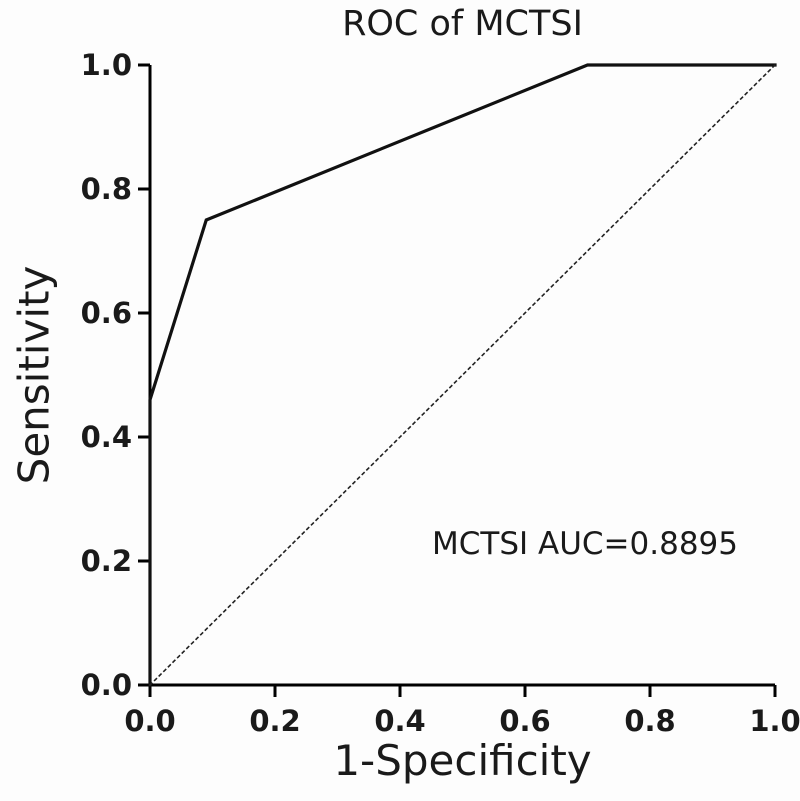  Describe the element at coordinates (585, 544) in the screenshot. I see `auc-annotation: MCTSI AUC=0.8895` at that location.